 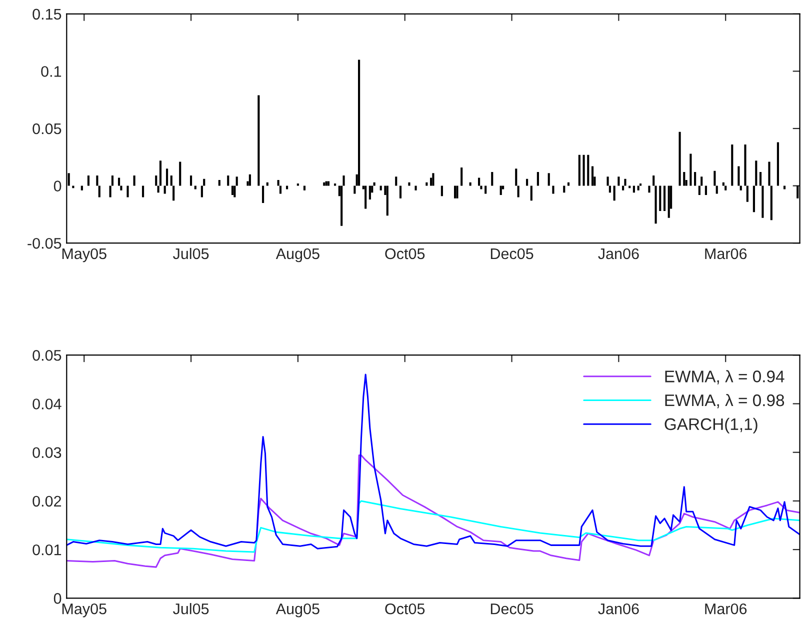 What do you see at coordinates (47, 404) in the screenshot?
I see `y-tick-label: 0.04` at bounding box center [47, 404].